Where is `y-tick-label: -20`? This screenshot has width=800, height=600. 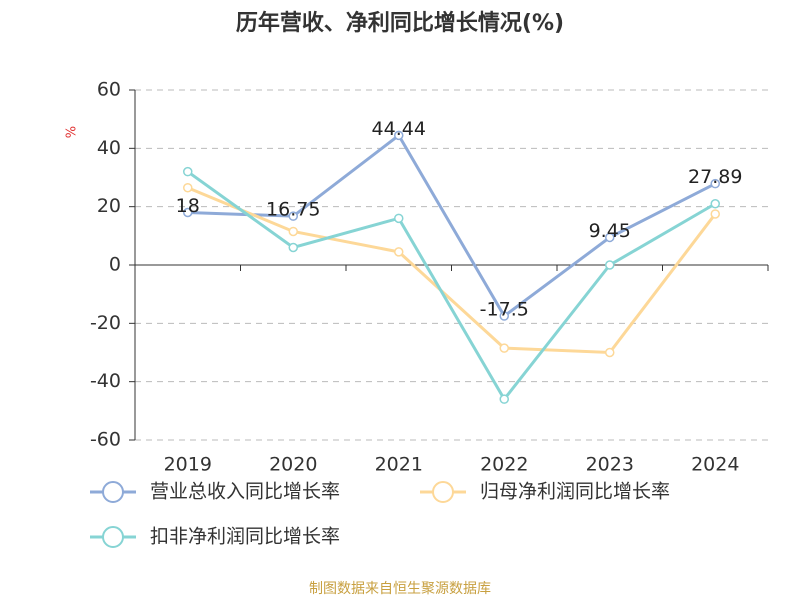 y-tick-label: -20 is located at coordinates (105, 323).